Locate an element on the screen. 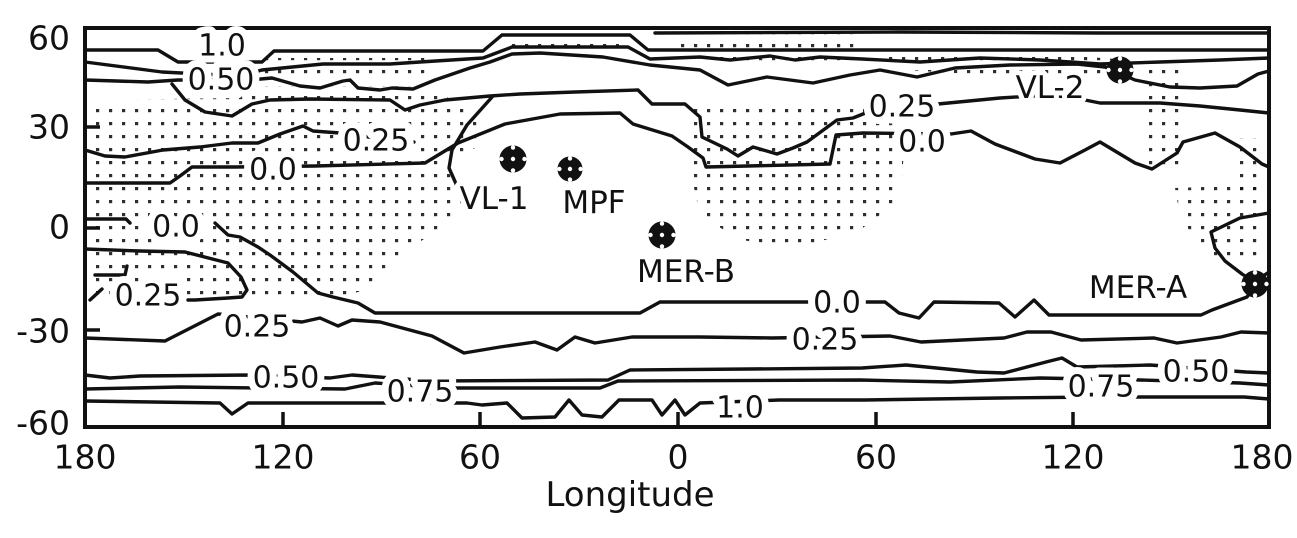 The height and width of the screenshot is (538, 1297). x-axis-title: Longitude is located at coordinates (629, 495).